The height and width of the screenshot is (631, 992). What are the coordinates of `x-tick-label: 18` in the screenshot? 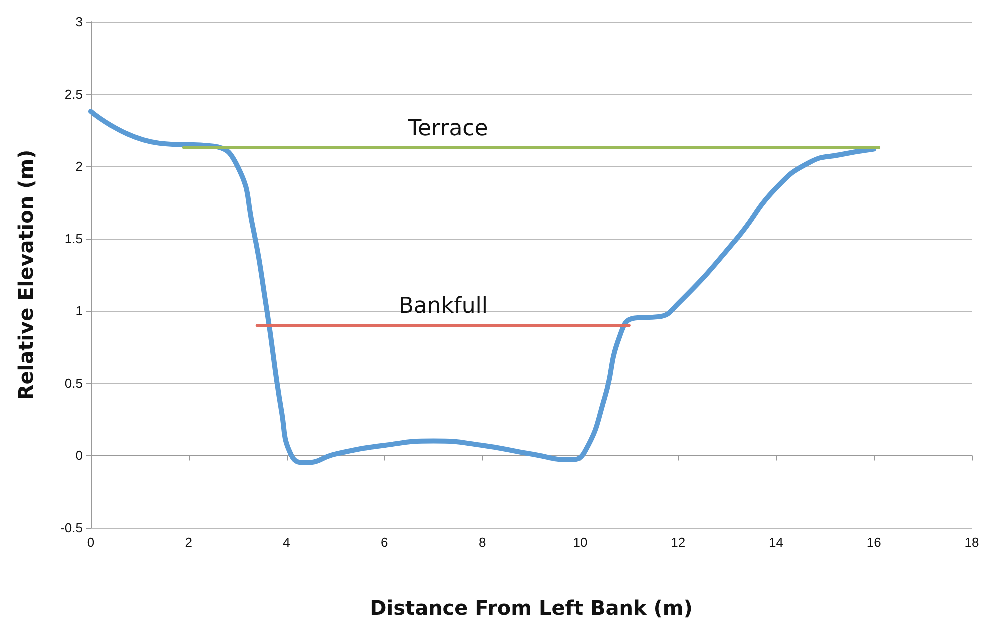 It's located at (972, 542).